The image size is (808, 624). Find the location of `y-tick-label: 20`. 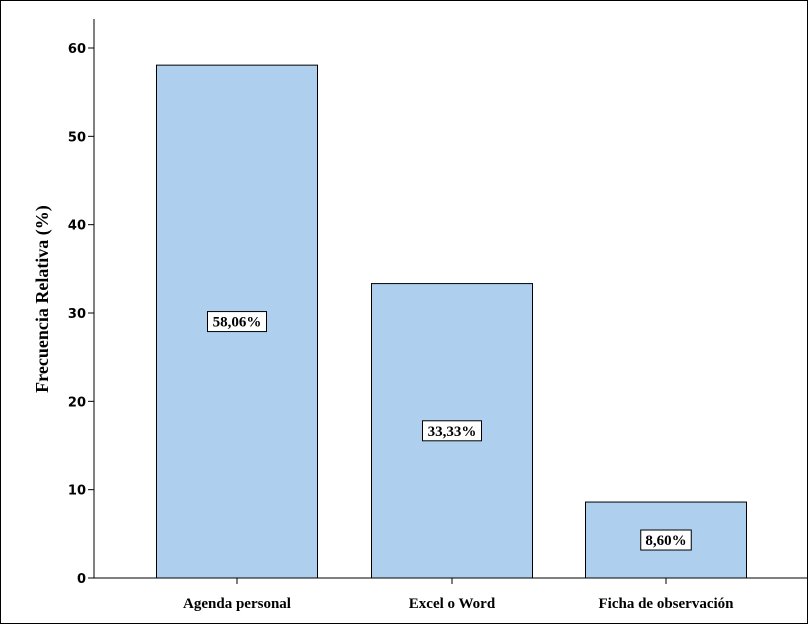

y-tick-label: 20 is located at coordinates (77, 402).